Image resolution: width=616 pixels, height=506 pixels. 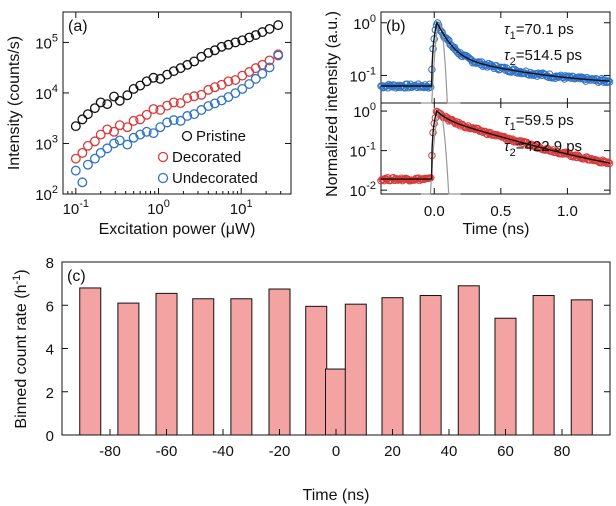 What do you see at coordinates (14, 103) in the screenshot?
I see `panel-a-ylabel: Intensity (counts/s)` at bounding box center [14, 103].